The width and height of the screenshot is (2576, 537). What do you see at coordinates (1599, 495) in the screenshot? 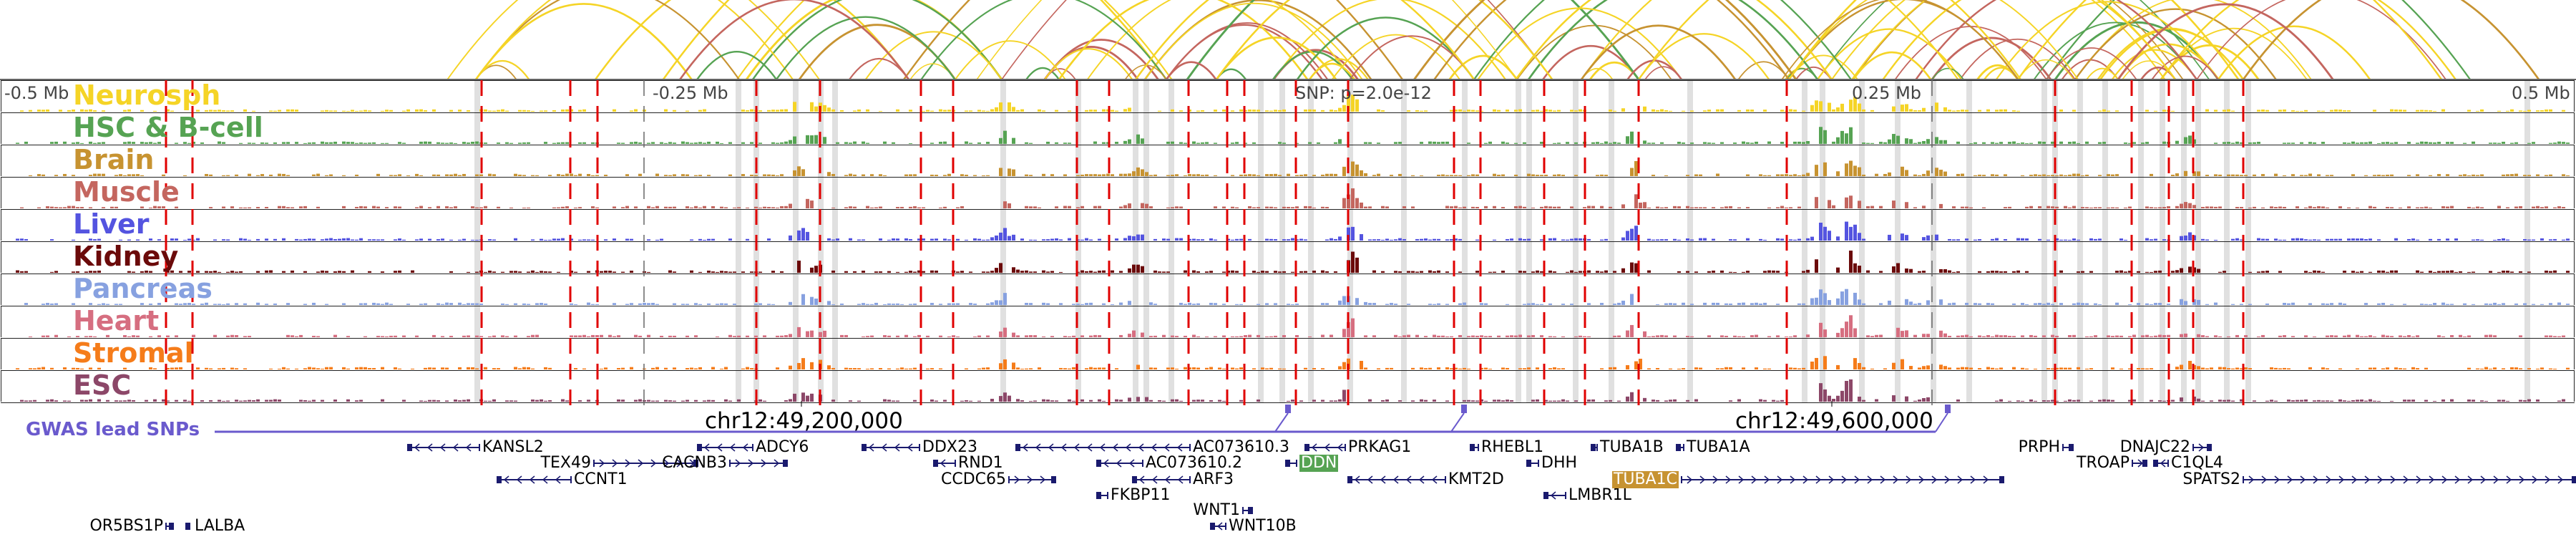
I see `gene-label-lmbr1l: LMBR1L` at bounding box center [1599, 495].